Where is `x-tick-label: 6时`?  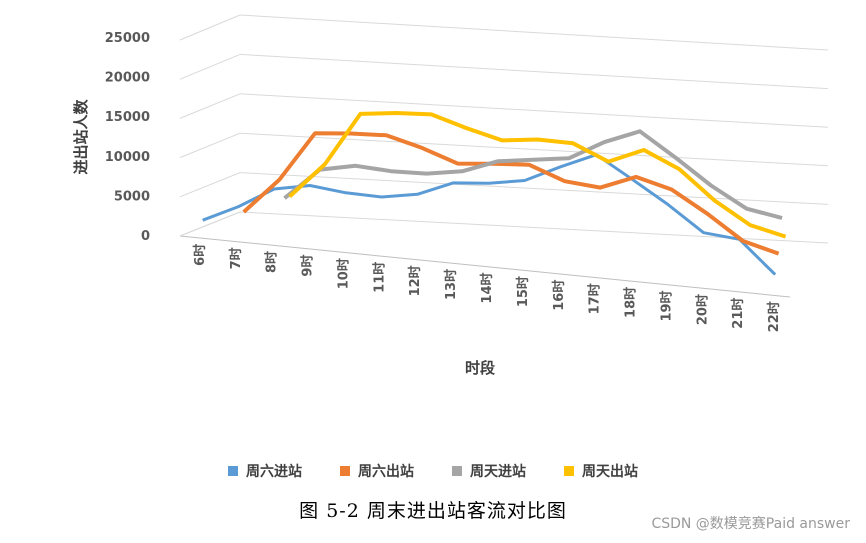
x-tick-label: 6时 is located at coordinates (200, 255).